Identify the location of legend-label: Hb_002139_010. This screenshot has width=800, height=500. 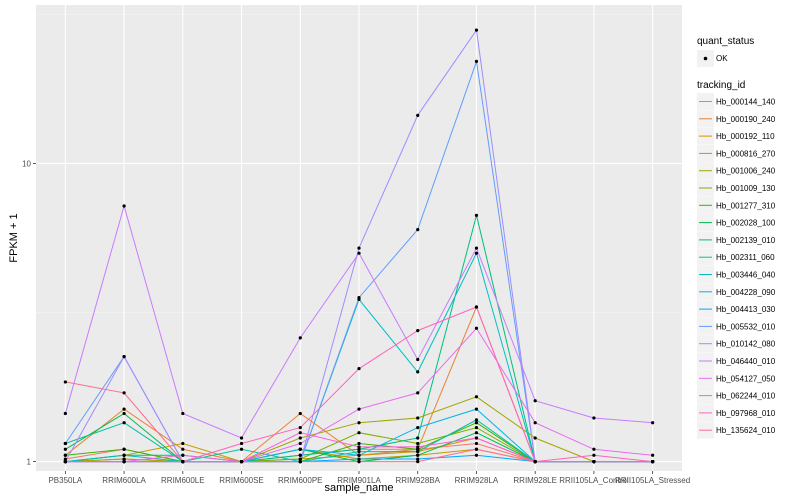
(746, 240).